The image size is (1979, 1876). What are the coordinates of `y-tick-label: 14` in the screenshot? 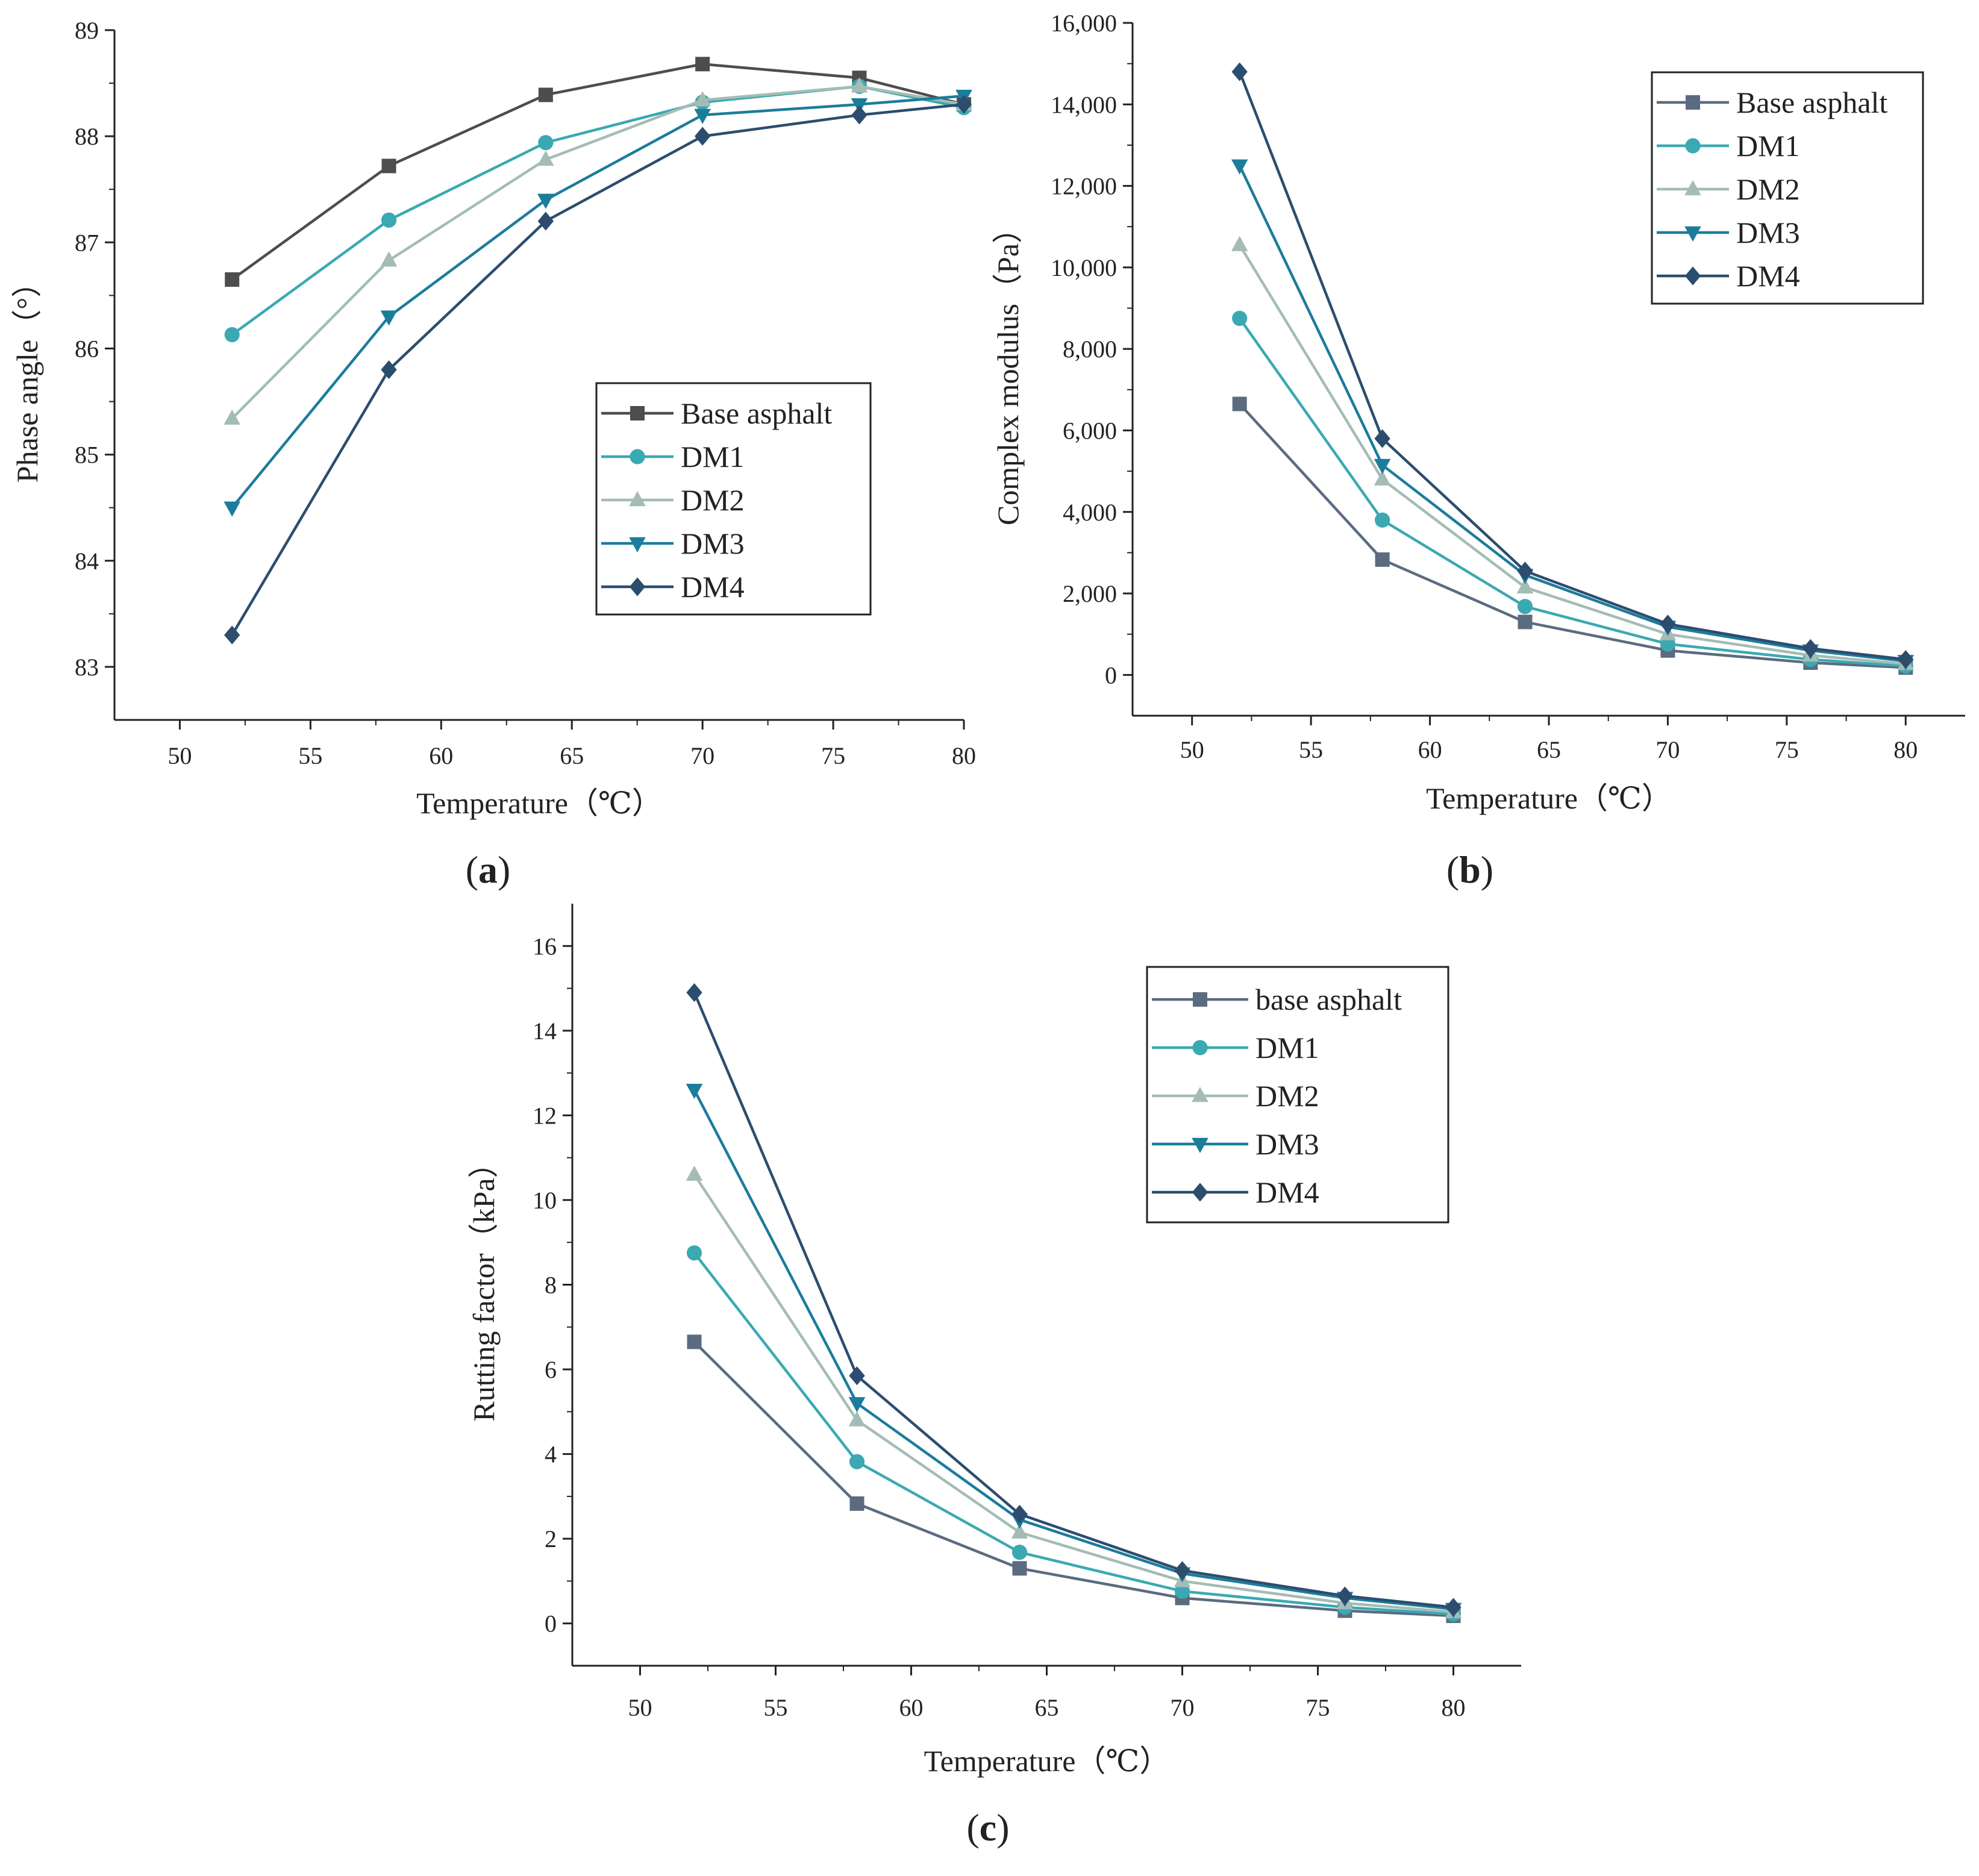 It's located at (545, 1031).